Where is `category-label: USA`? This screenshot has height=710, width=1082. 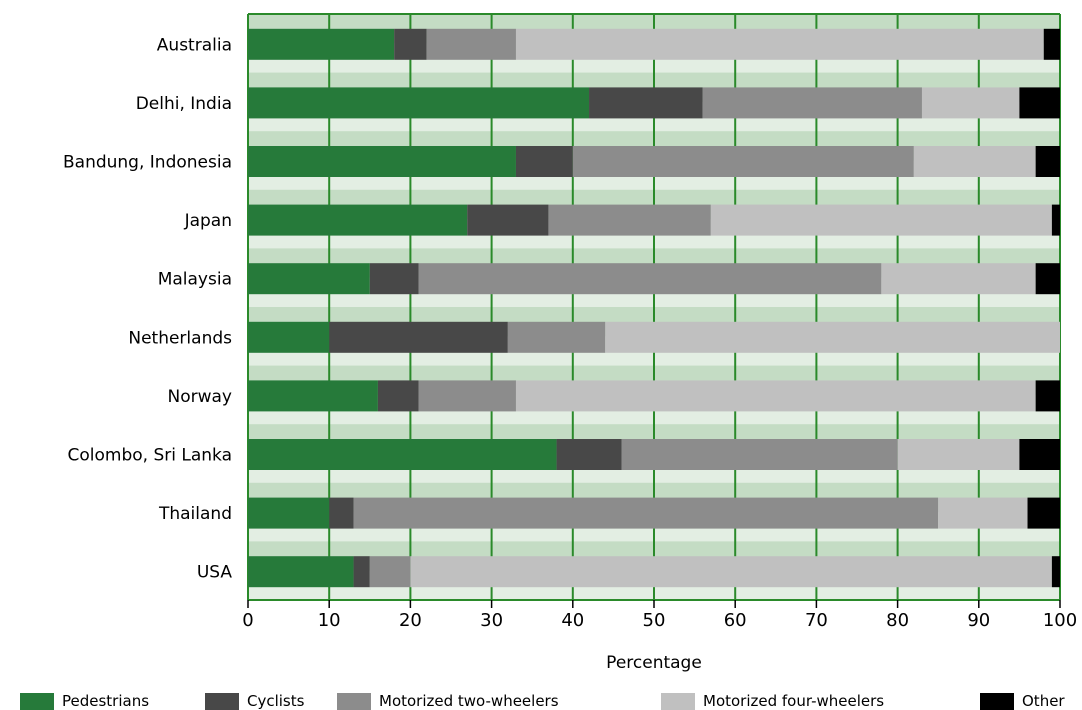
category-label: USA is located at coordinates (215, 573).